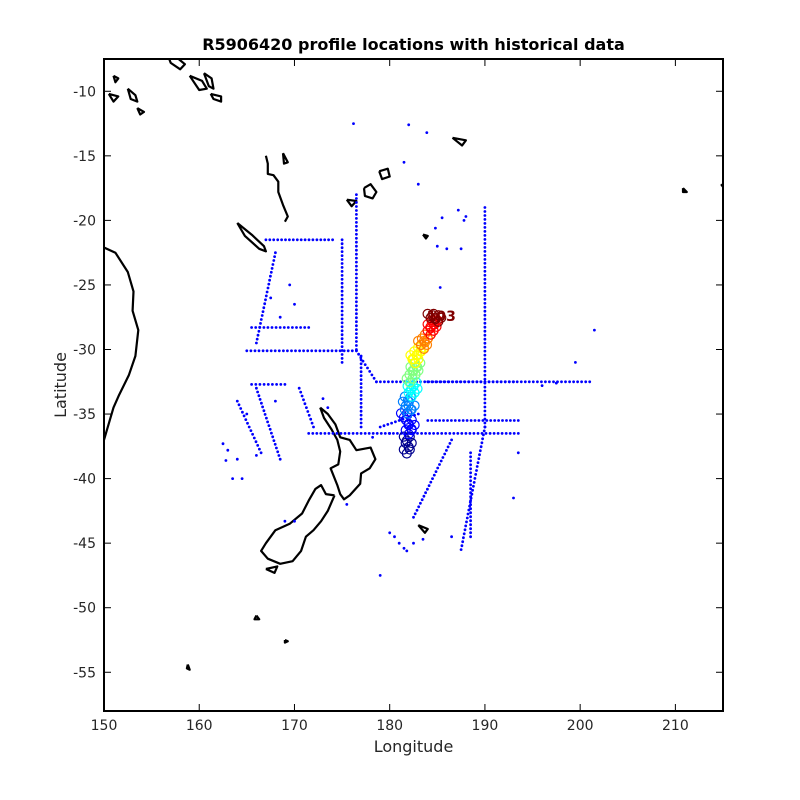 The width and height of the screenshot is (800, 800). I want to click on x-axis-label: Longitude, so click(414, 746).